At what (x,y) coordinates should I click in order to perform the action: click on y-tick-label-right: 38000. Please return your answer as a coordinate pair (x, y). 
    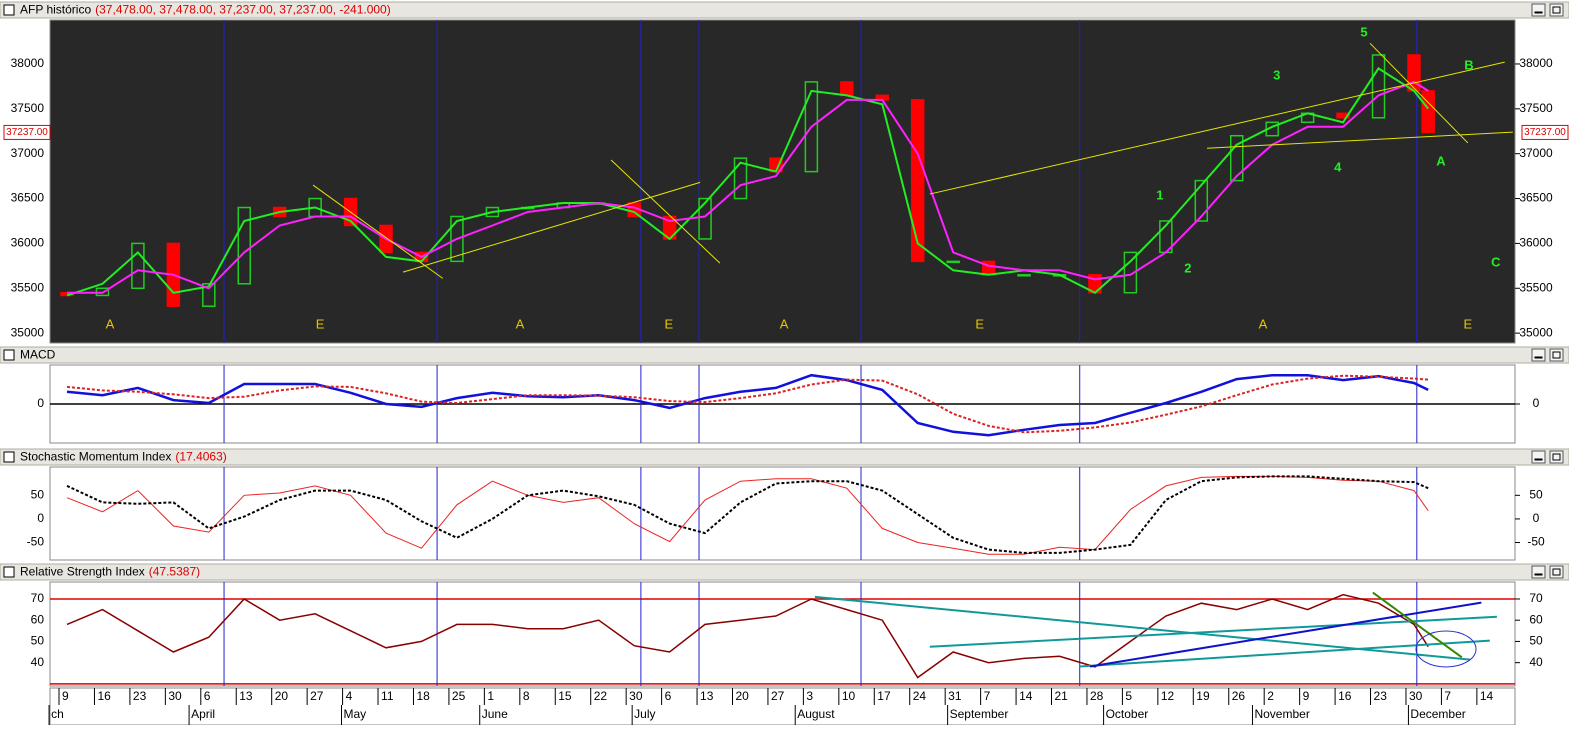
    Looking at the image, I should click on (1536, 63).